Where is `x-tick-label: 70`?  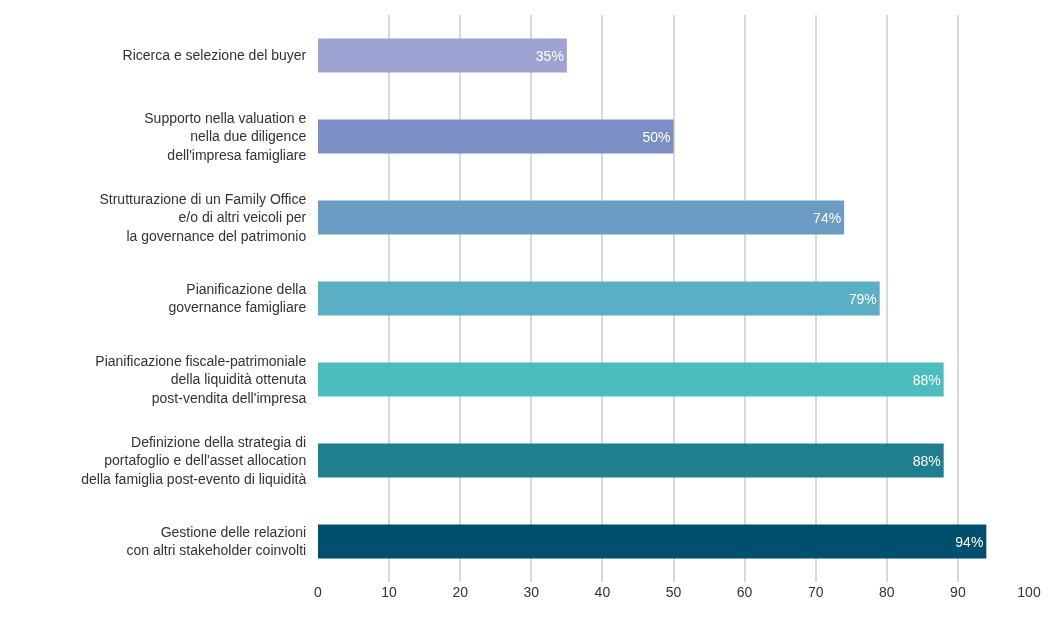
x-tick-label: 70 is located at coordinates (815, 592).